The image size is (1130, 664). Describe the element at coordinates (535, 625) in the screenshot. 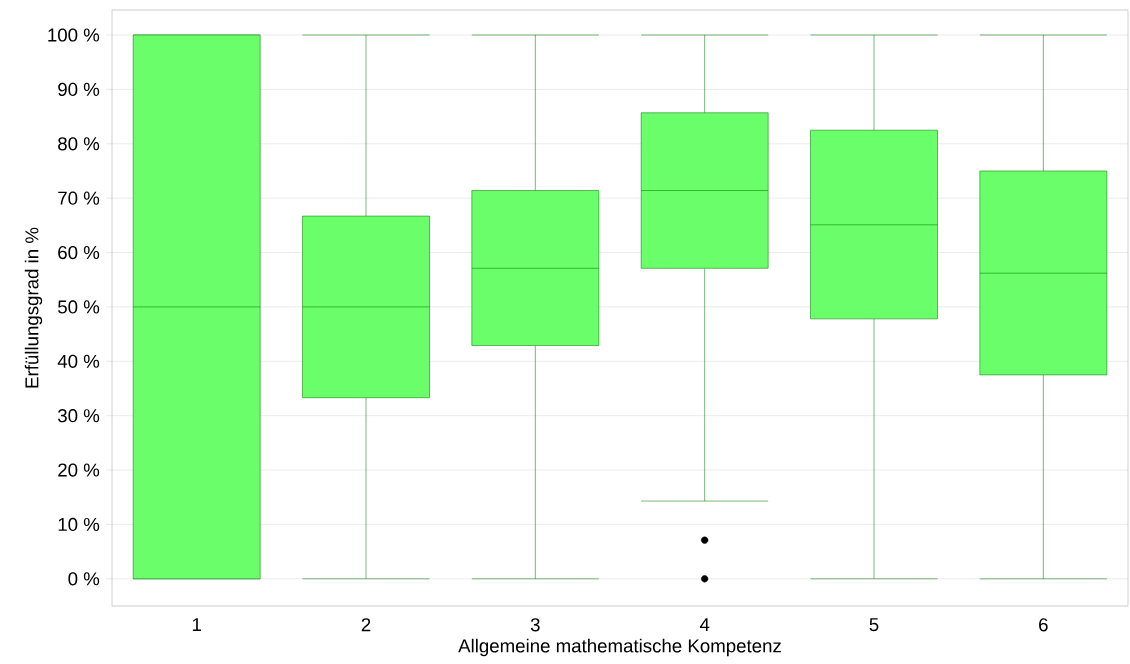

I see `x-tick-label: 3` at that location.